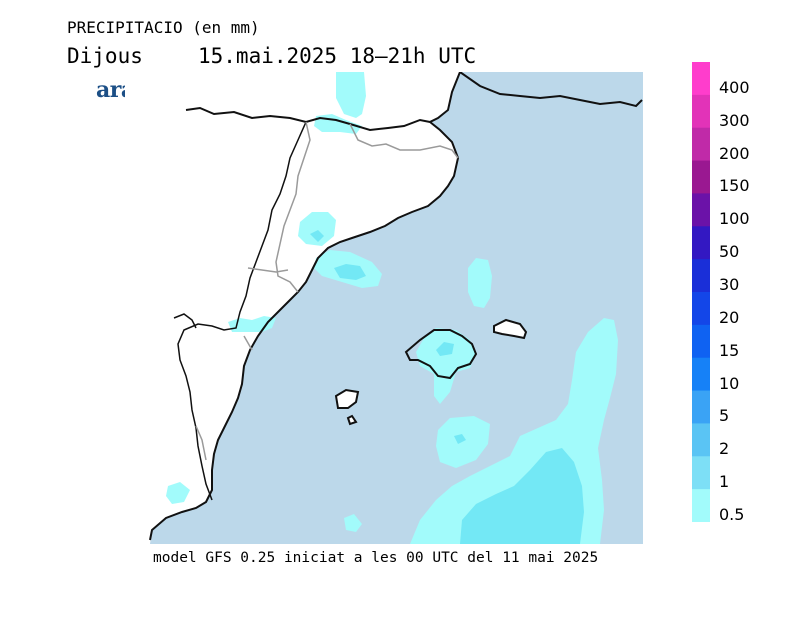  Describe the element at coordinates (308, 119) in the screenshot. I see `pyrenees-border` at that location.